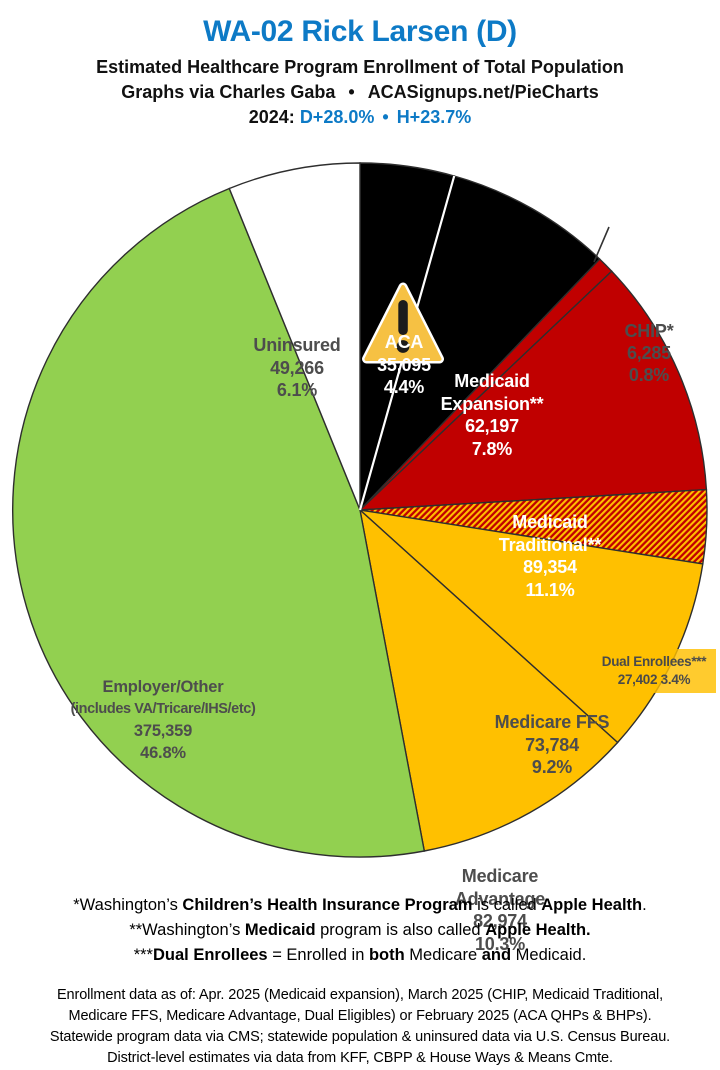  Describe the element at coordinates (601, 244) in the screenshot. I see `chip-callout-line` at that location.